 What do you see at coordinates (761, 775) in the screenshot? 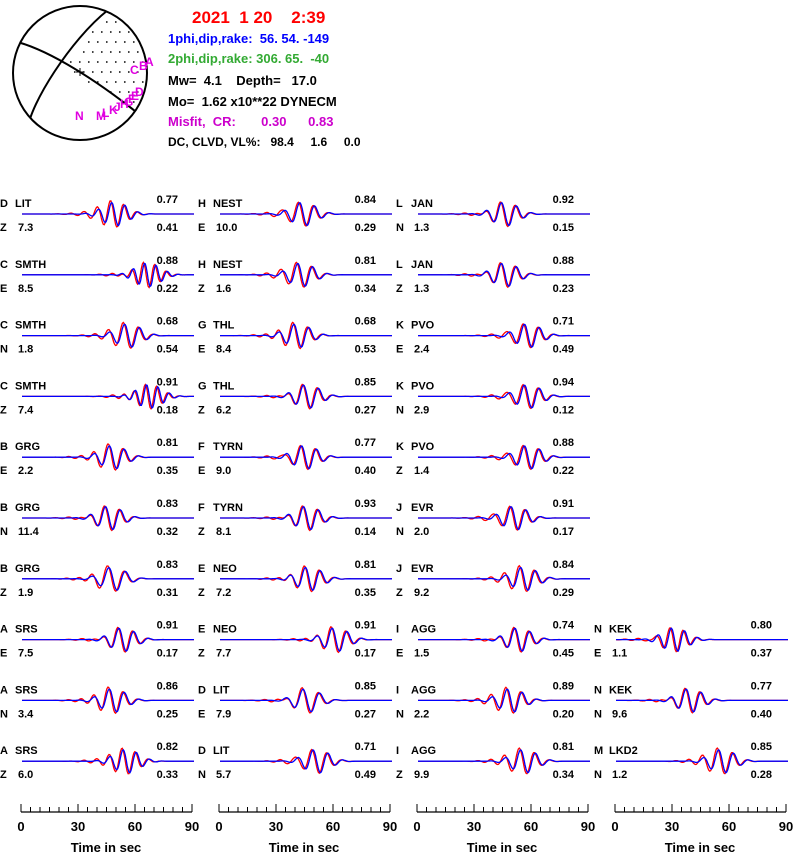
I see `amplitude-ratio: 0.28` at bounding box center [761, 775].